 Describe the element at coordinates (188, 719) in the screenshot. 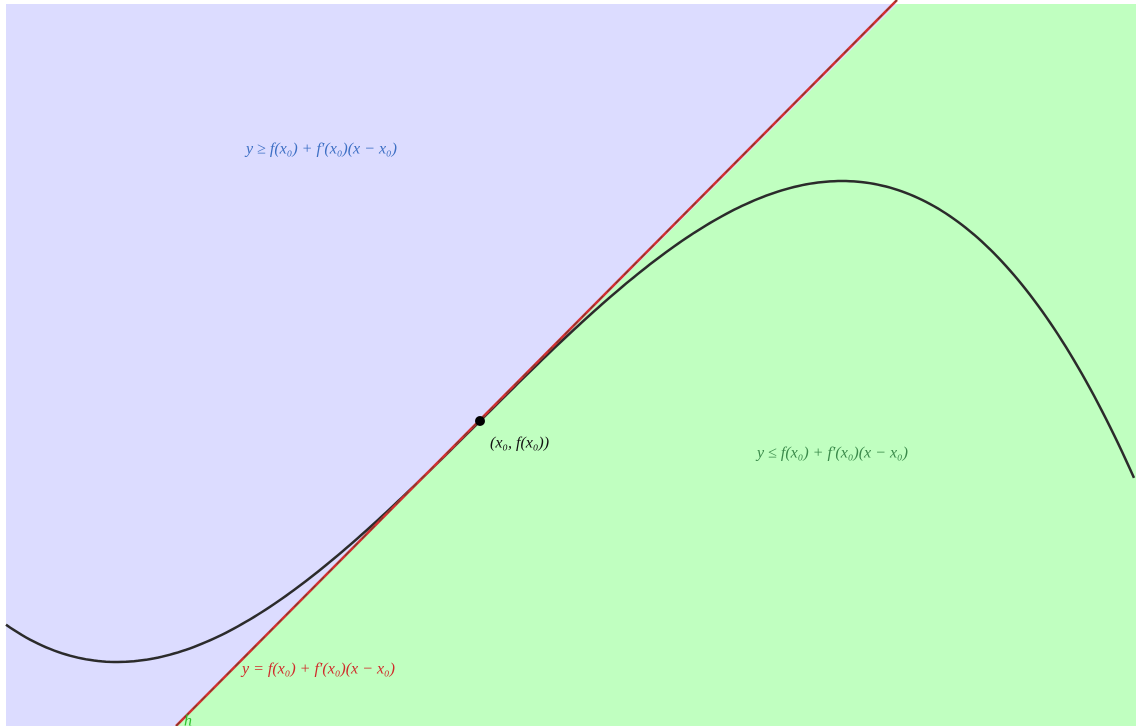

I see `corner-label: h` at that location.